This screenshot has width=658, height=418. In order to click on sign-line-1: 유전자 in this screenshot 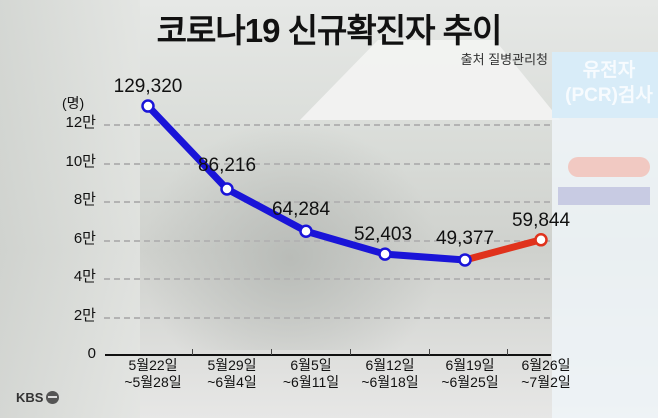, I will do `click(609, 70)`.